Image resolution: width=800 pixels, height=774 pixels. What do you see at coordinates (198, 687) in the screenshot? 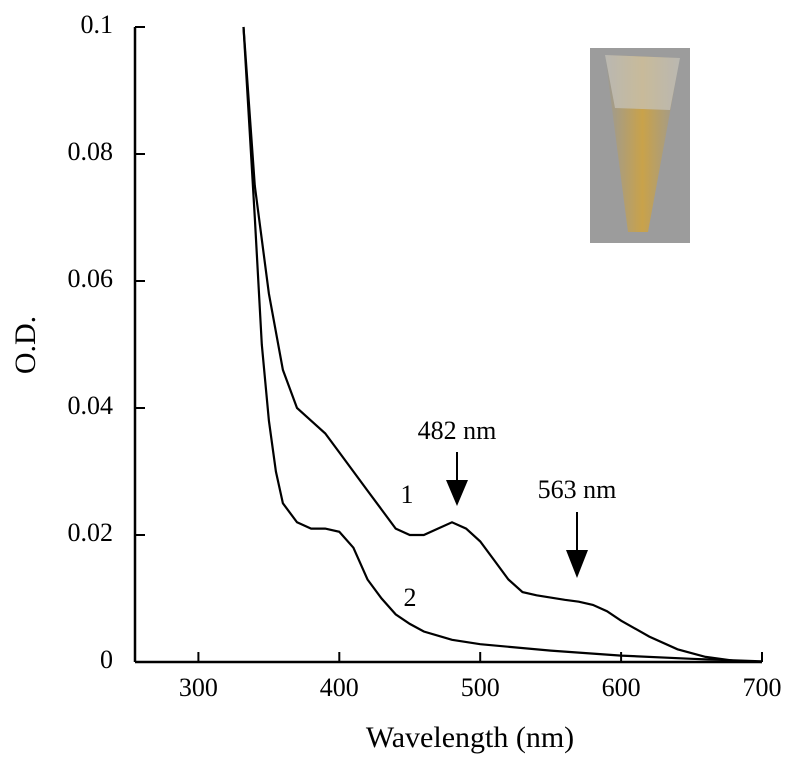
I see `x-tick-label: 300` at bounding box center [198, 687].